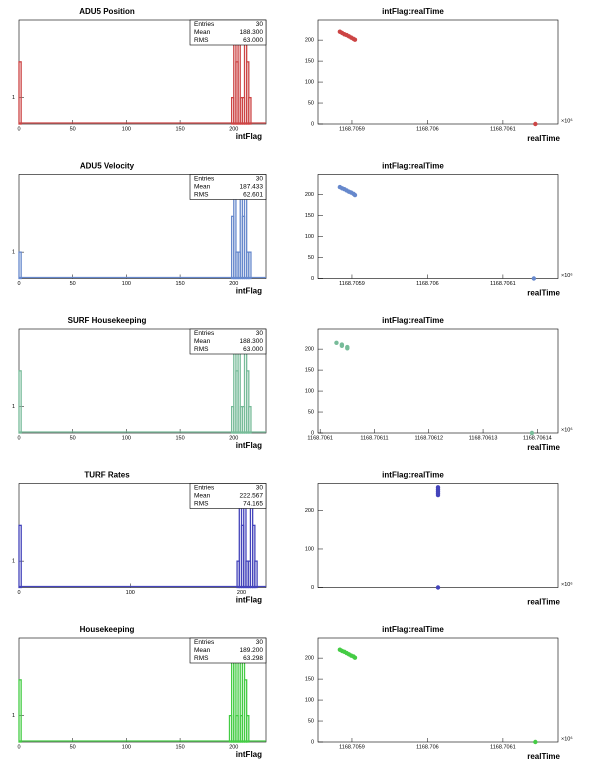 The width and height of the screenshot is (596, 772). I want to click on chart-title: ADU5 Position, so click(107, 11).